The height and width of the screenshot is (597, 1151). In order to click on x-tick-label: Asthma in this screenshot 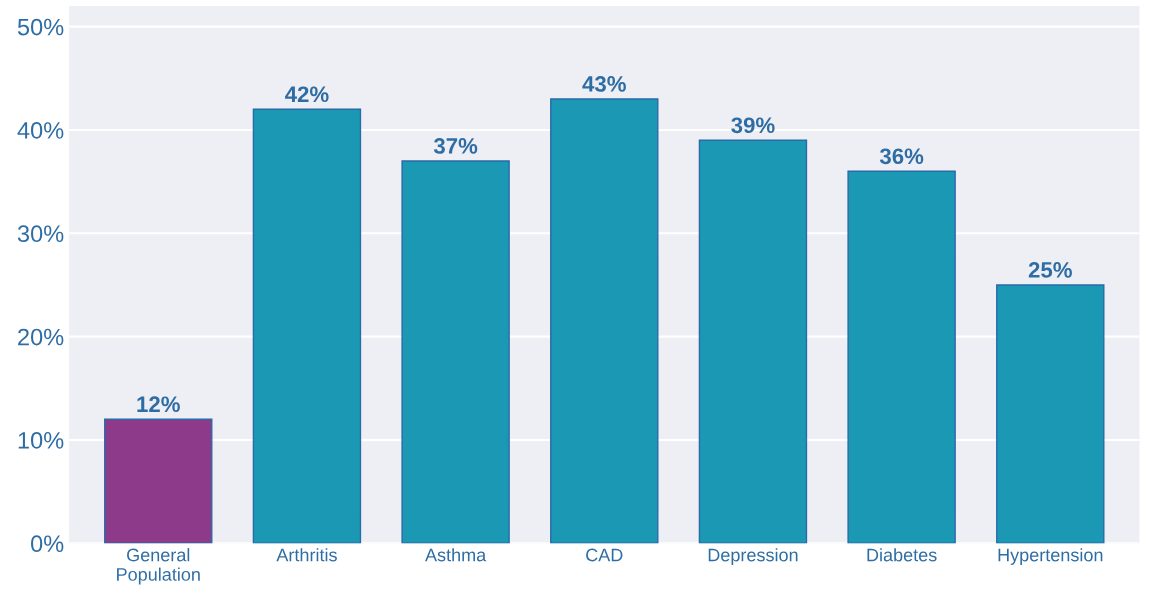, I will do `click(456, 555)`.